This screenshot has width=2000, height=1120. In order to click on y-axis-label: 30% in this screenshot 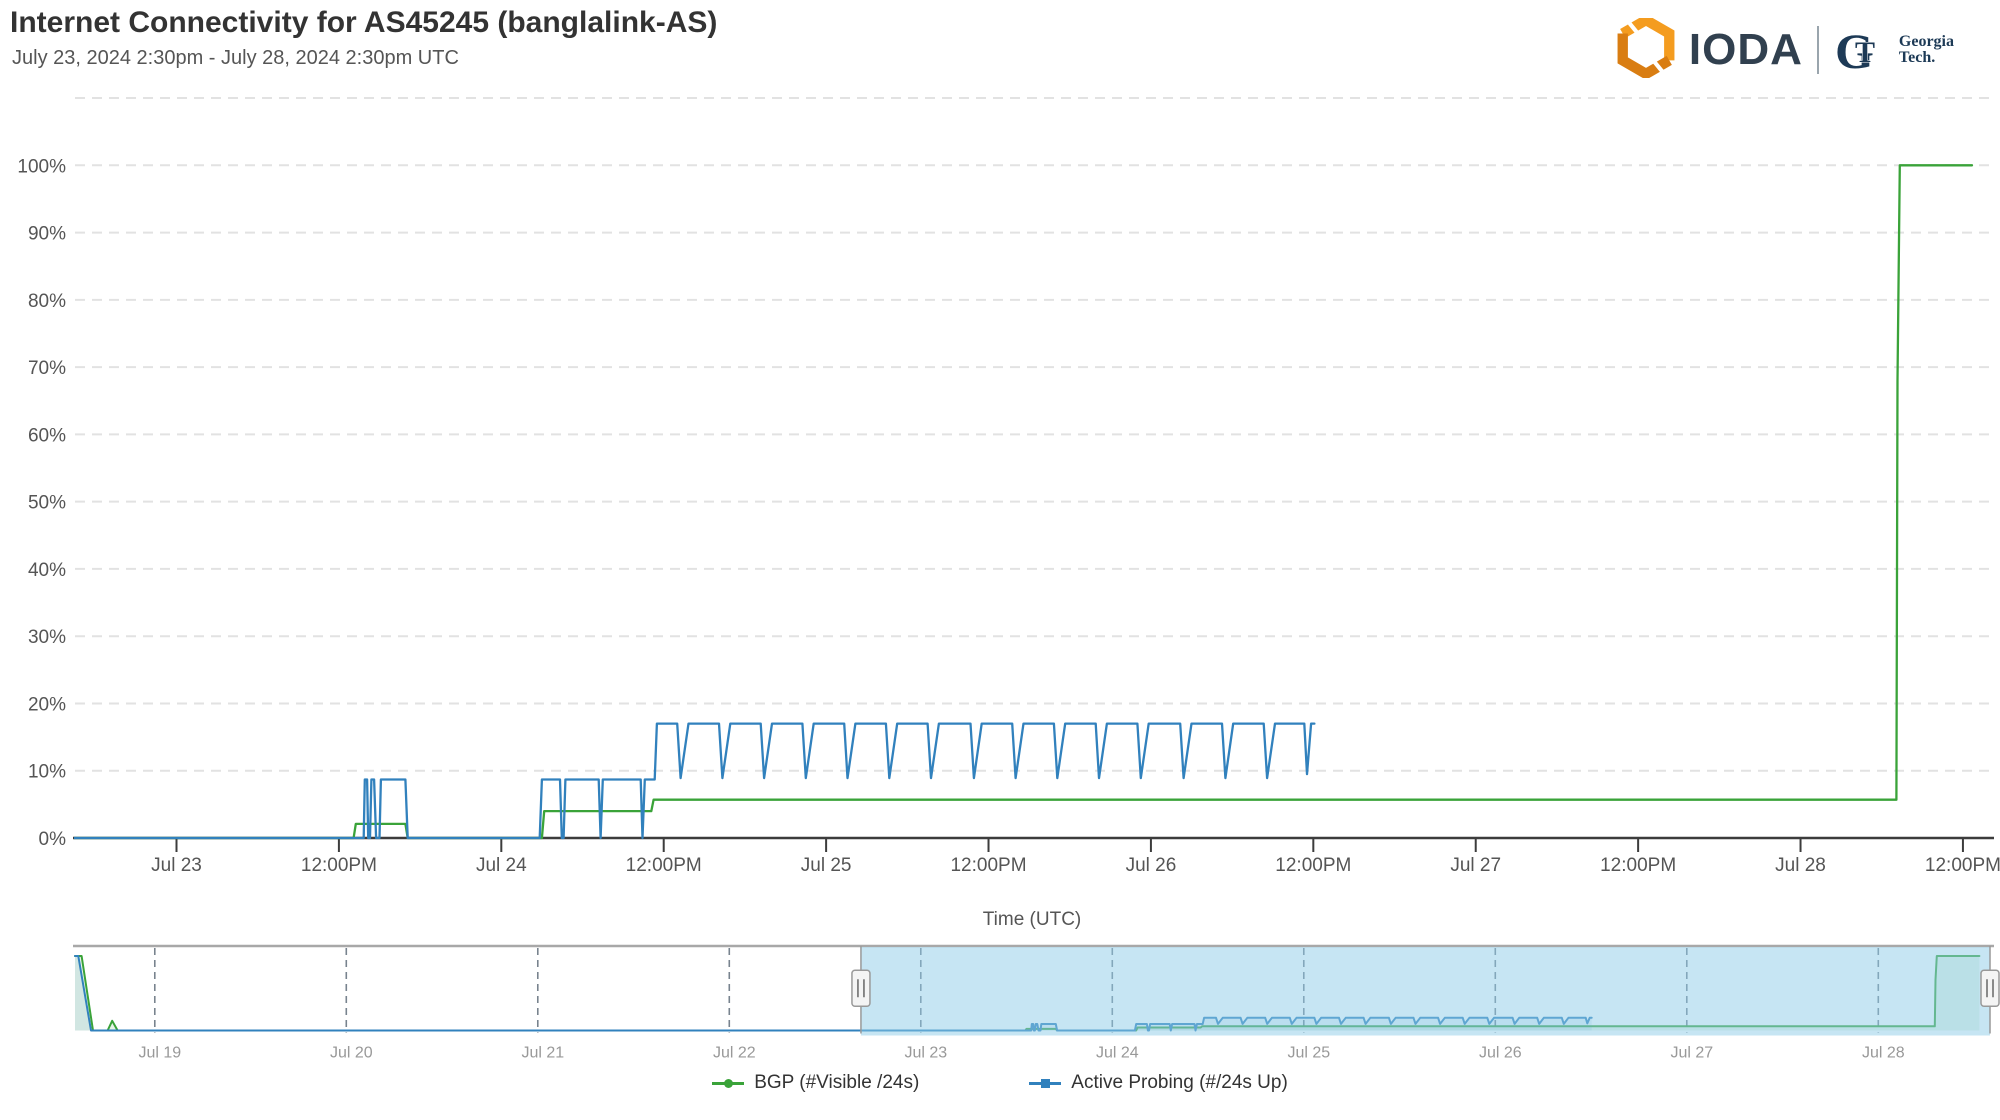, I will do `click(47, 637)`.